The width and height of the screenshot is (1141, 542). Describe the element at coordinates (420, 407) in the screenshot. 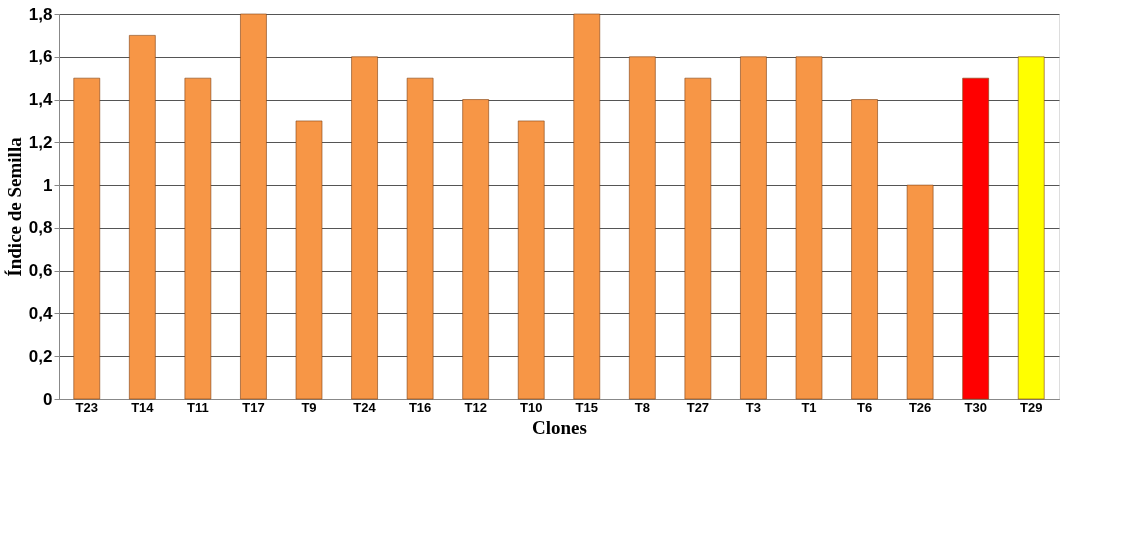

I see `x-tick-label: T16` at that location.